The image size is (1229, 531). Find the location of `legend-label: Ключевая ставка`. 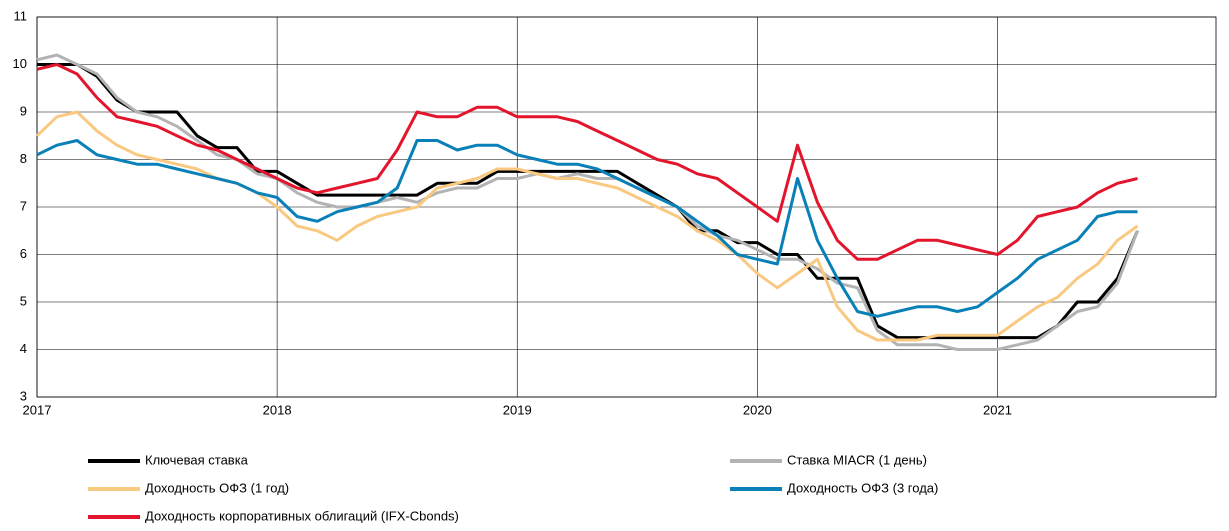

legend-label: Ключевая ставка is located at coordinates (197, 459).